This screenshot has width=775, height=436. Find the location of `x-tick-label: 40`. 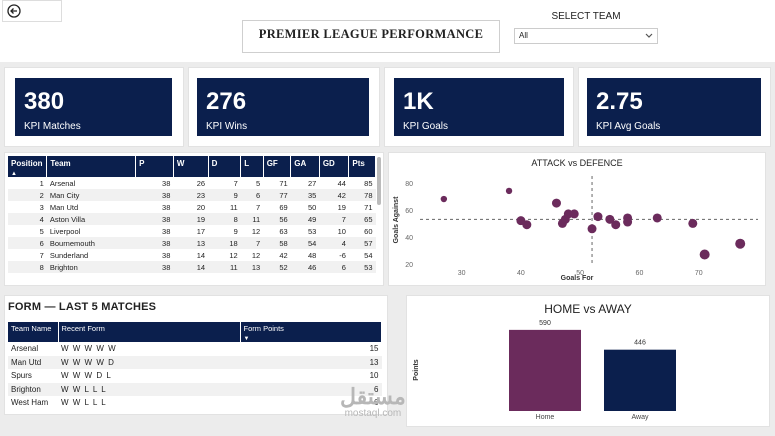

x-tick-label: 40 is located at coordinates (521, 273).